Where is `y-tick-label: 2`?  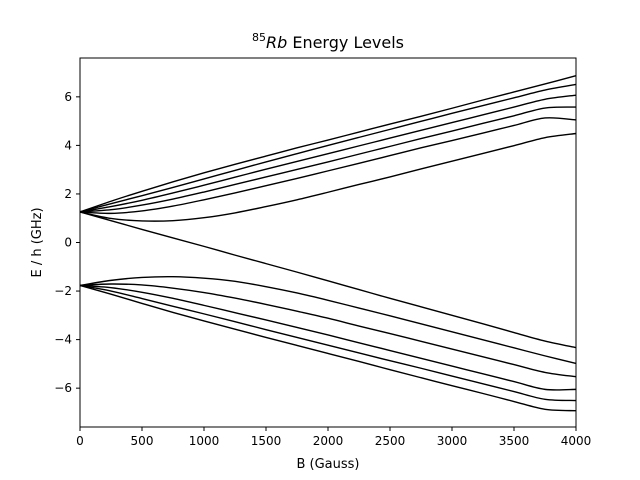
y-tick-label: 2 is located at coordinates (68, 194).